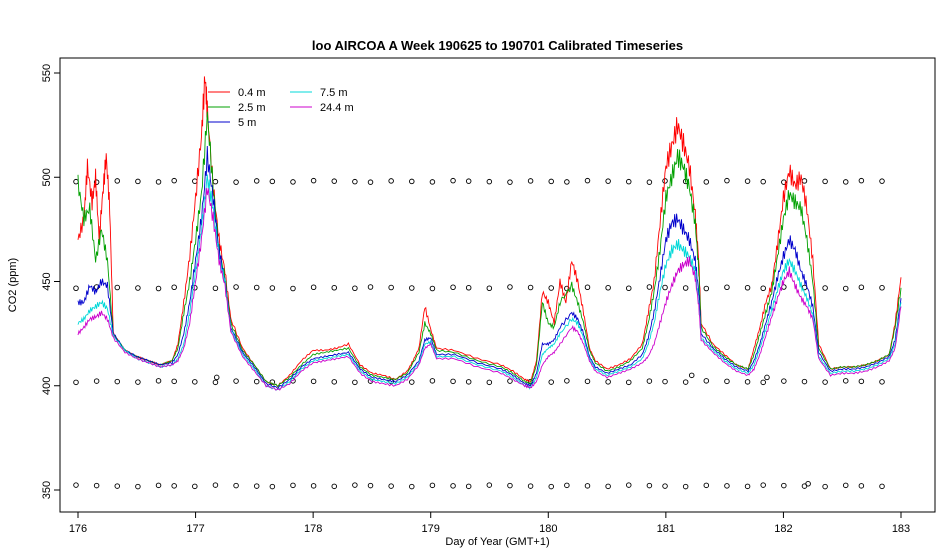 This screenshot has width=950, height=550. I want to click on x-tick-label: 183, so click(901, 529).